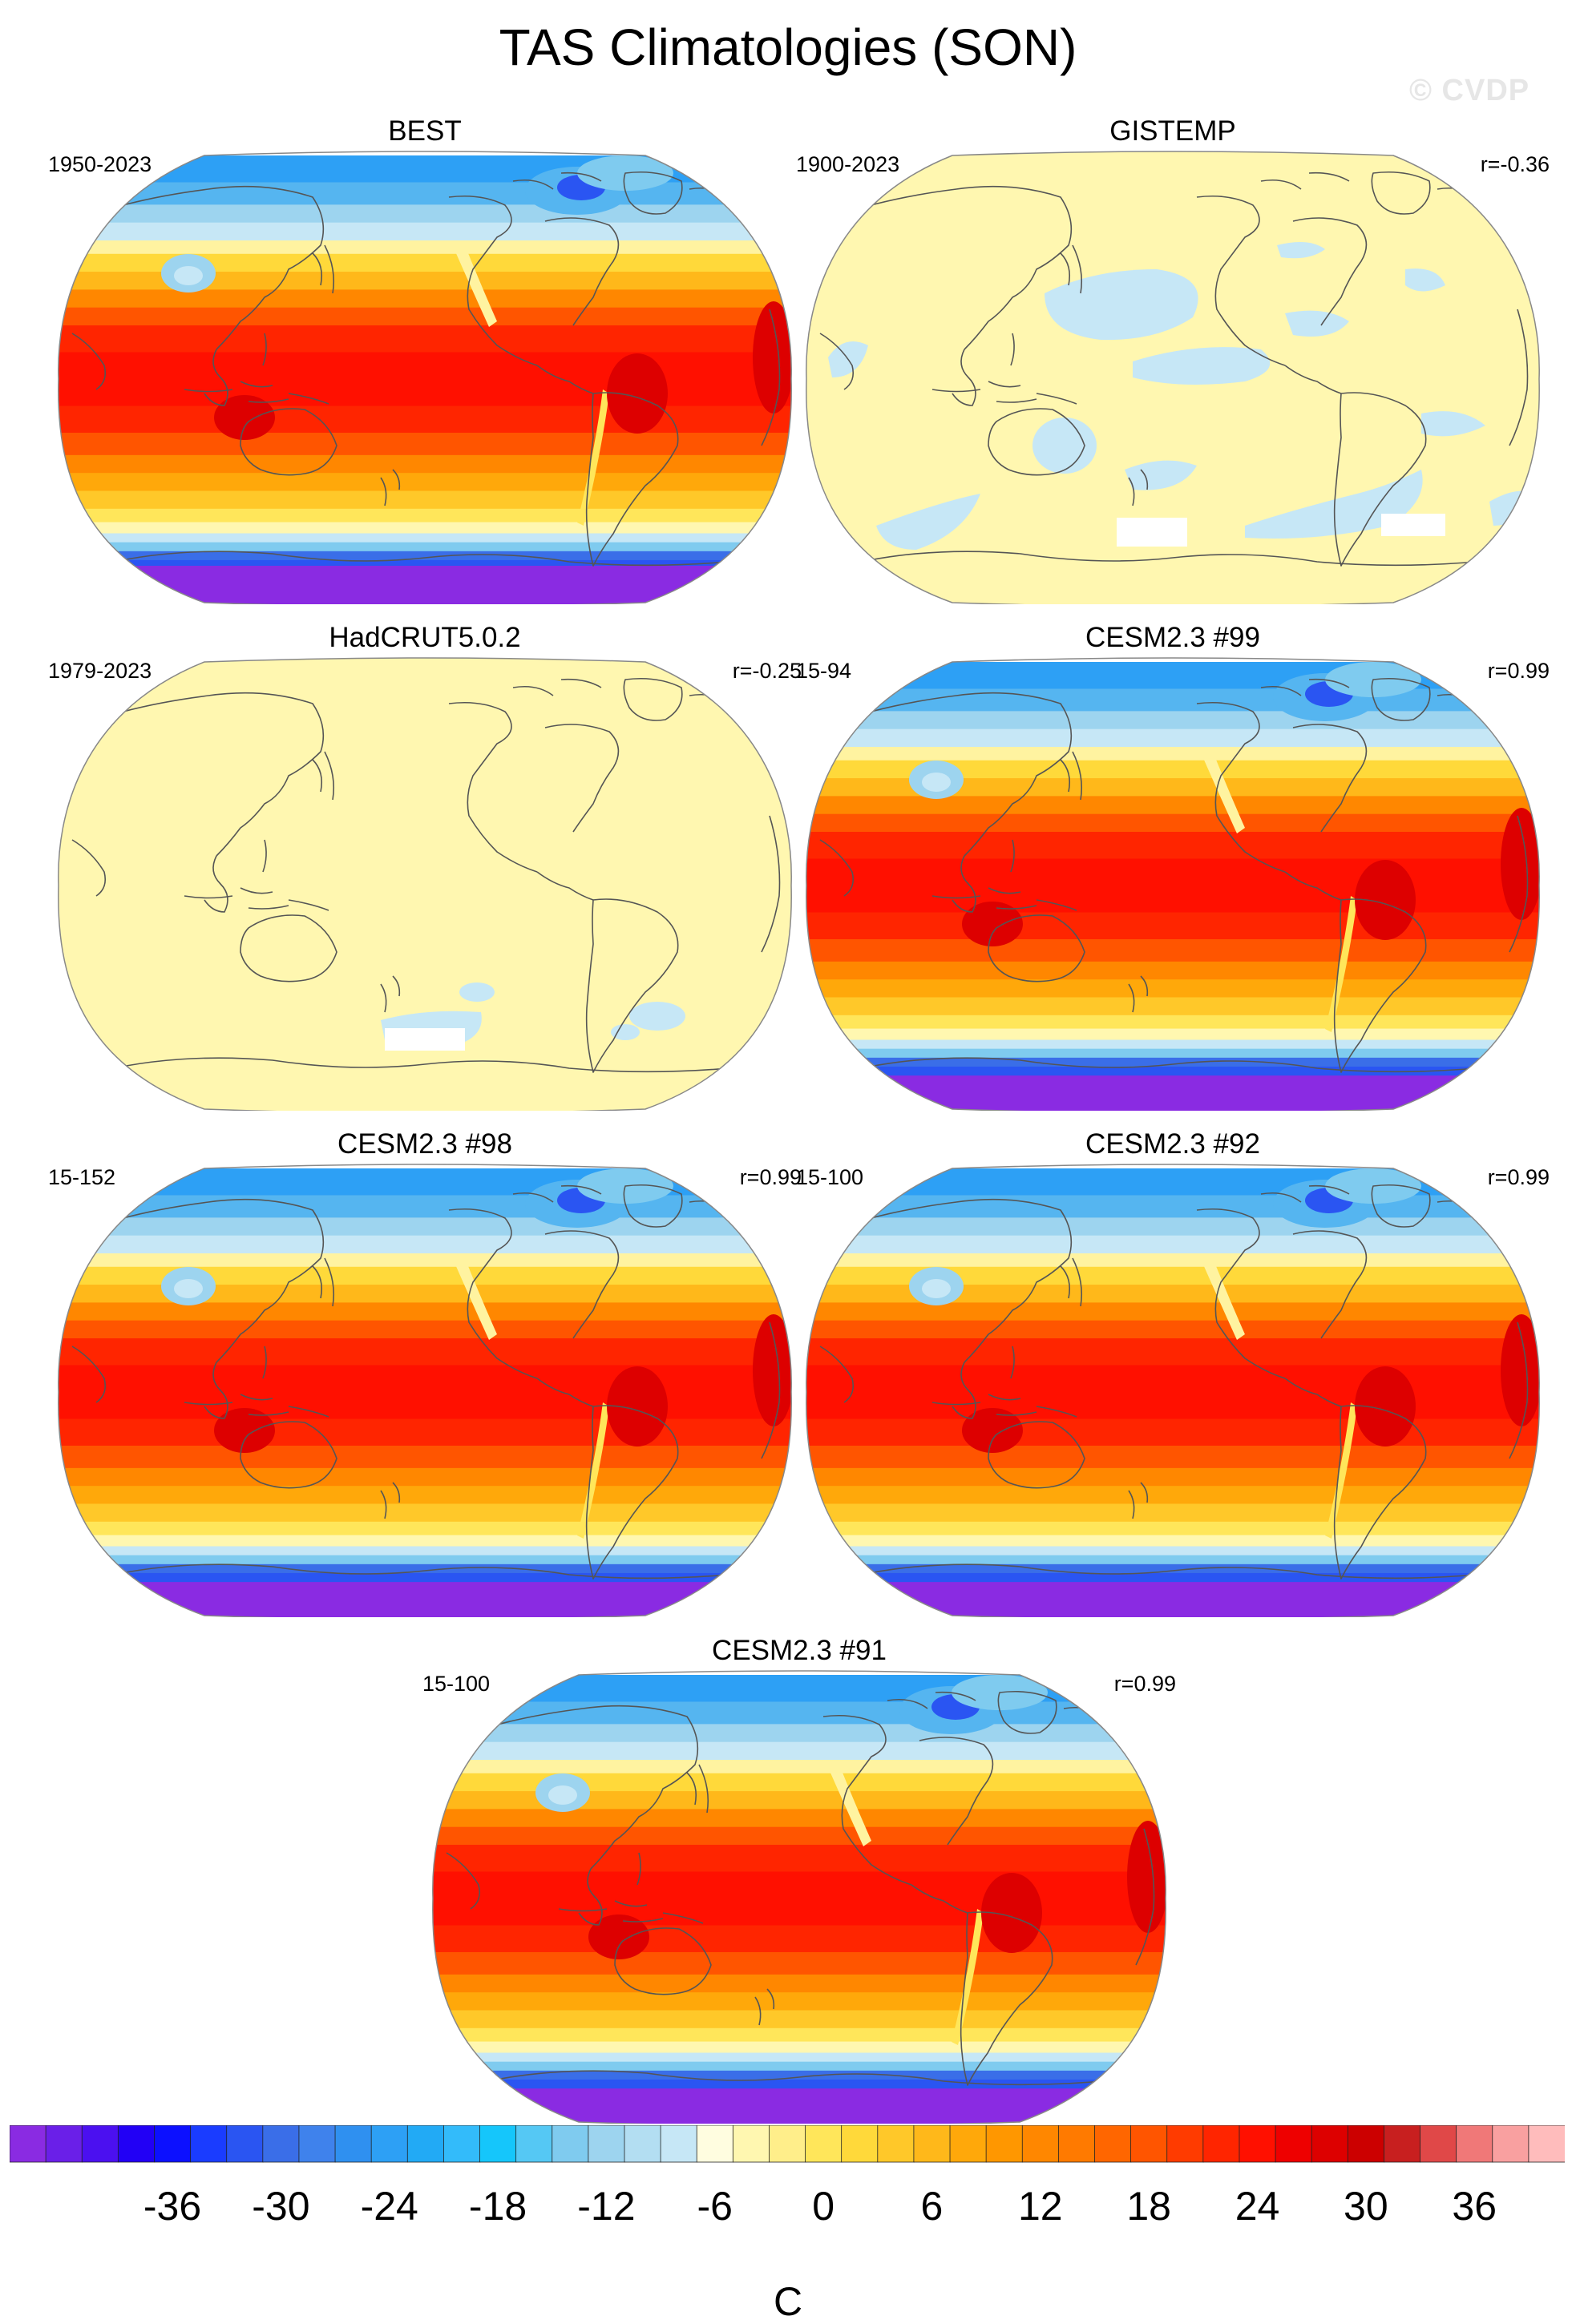  What do you see at coordinates (788, 47) in the screenshot?
I see `figure-title: TAS Climatologies (SON)` at bounding box center [788, 47].